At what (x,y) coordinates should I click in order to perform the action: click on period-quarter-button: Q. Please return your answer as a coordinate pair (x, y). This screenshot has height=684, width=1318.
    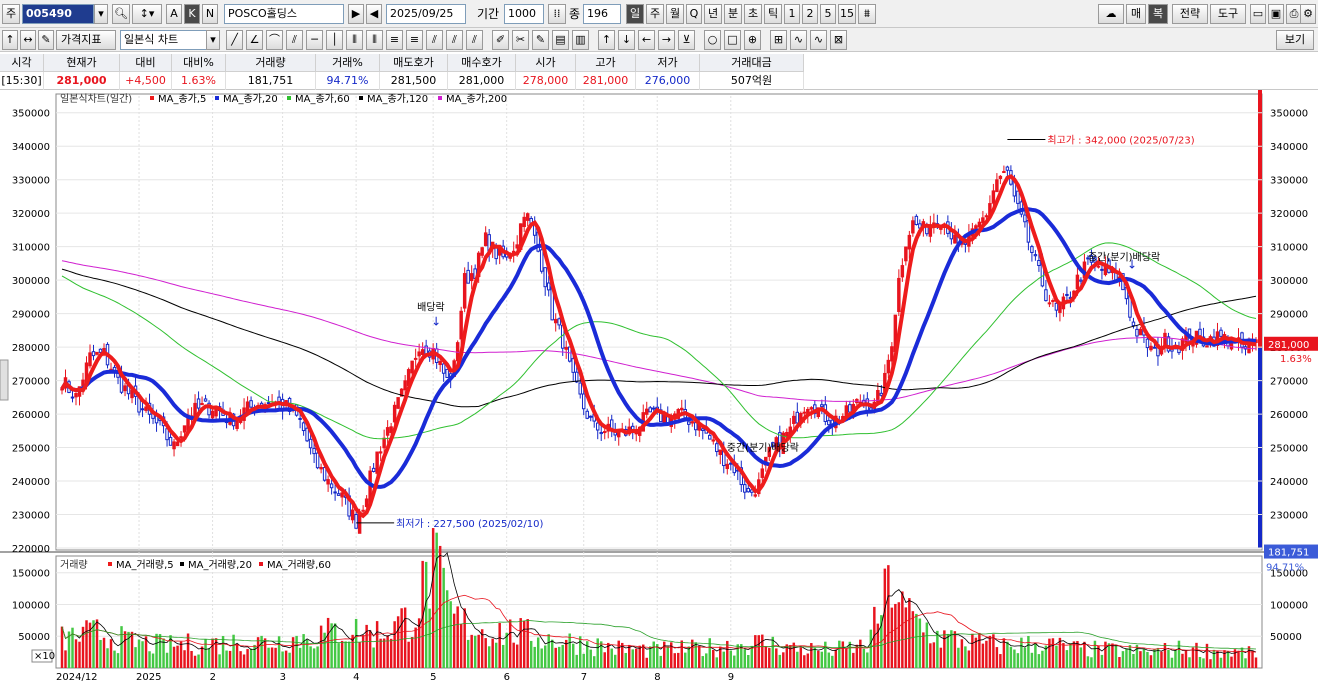
    Looking at the image, I should click on (694, 14).